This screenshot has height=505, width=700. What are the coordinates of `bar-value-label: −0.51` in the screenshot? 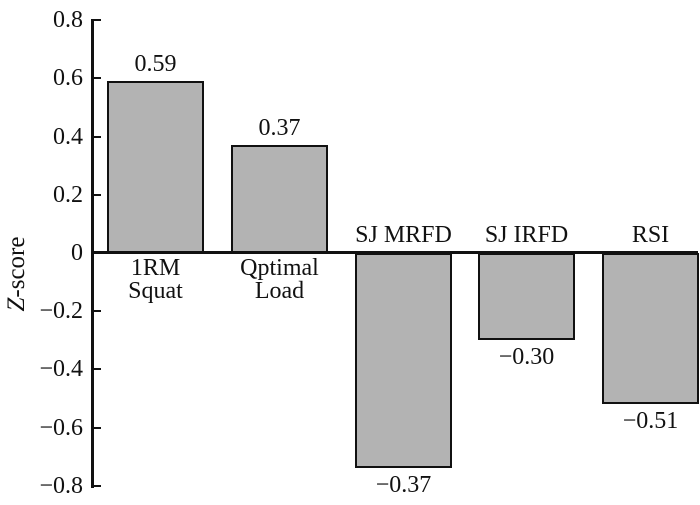 It's located at (650, 421).